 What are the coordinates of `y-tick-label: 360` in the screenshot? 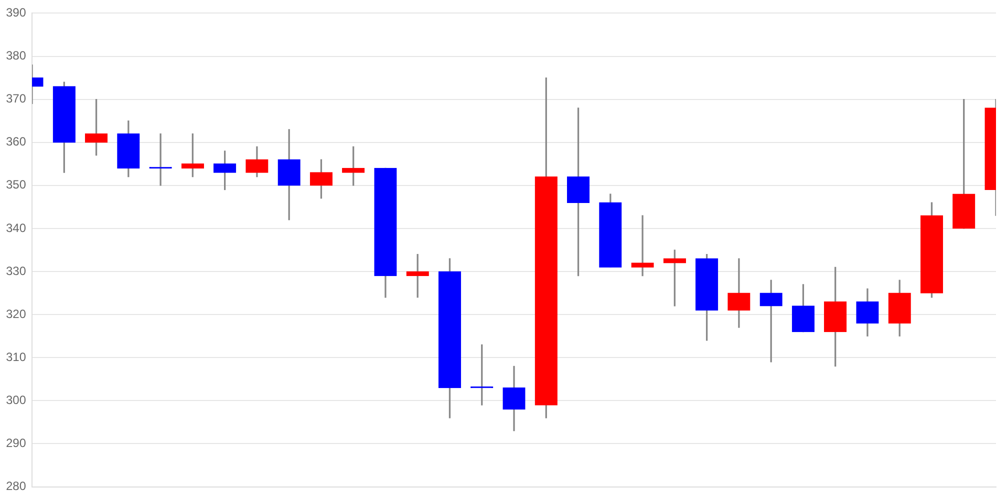 It's located at (16, 141).